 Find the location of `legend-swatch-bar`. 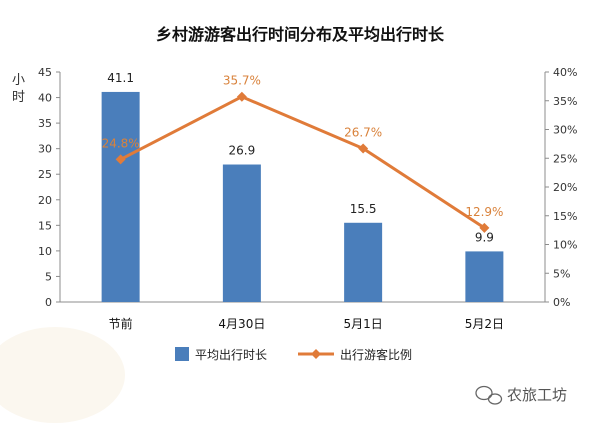

legend-swatch-bar is located at coordinates (182, 354).